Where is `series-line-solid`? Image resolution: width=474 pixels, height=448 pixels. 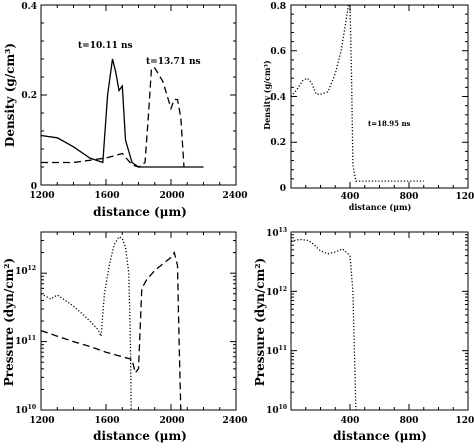
series-line-solid is located at coordinates (122, 113).